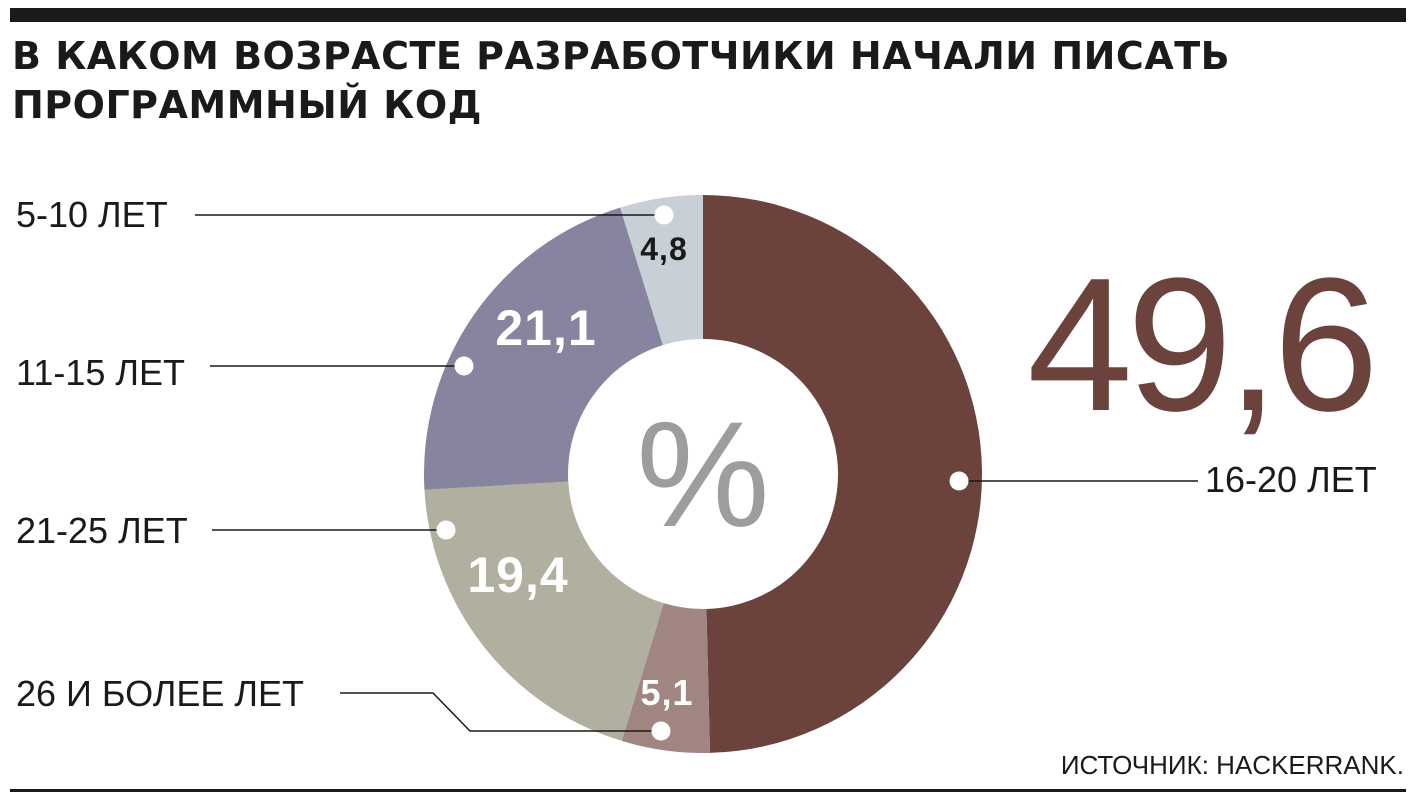 This screenshot has height=800, width=1416. Describe the element at coordinates (100, 372) in the screenshot. I see `category-label-11-15-лет: 11-15 ЛЕТ` at that location.